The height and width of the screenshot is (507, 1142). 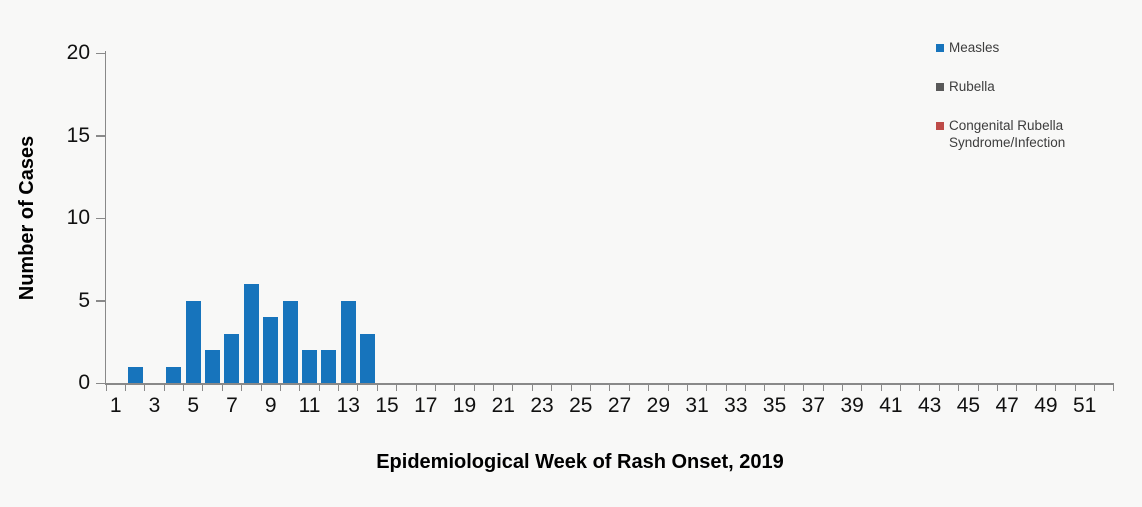 What do you see at coordinates (580, 462) in the screenshot?
I see `x-axis-title: Epidemiological Week of Rash Onset, 2019` at bounding box center [580, 462].